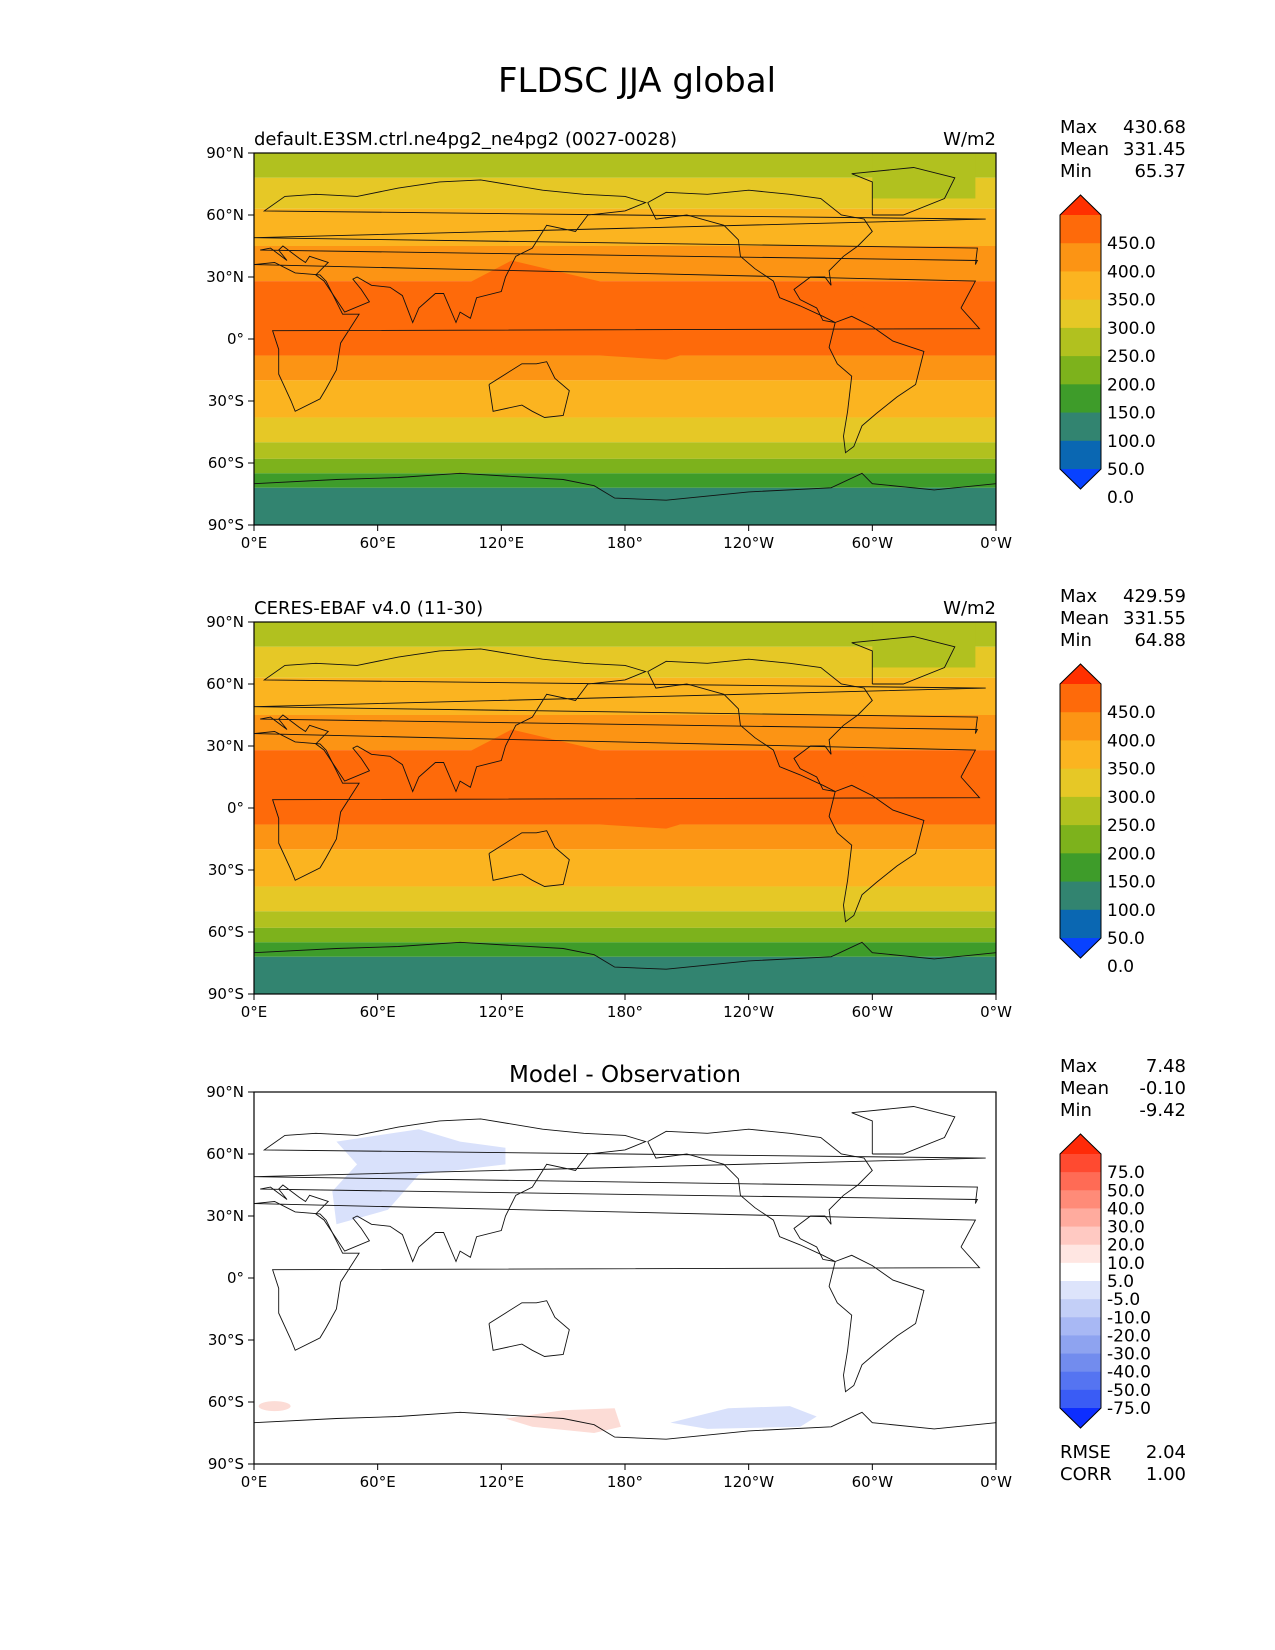 This screenshot has height=1650, width=1275. I want to click on stat-value: 7.48, so click(1166, 1066).